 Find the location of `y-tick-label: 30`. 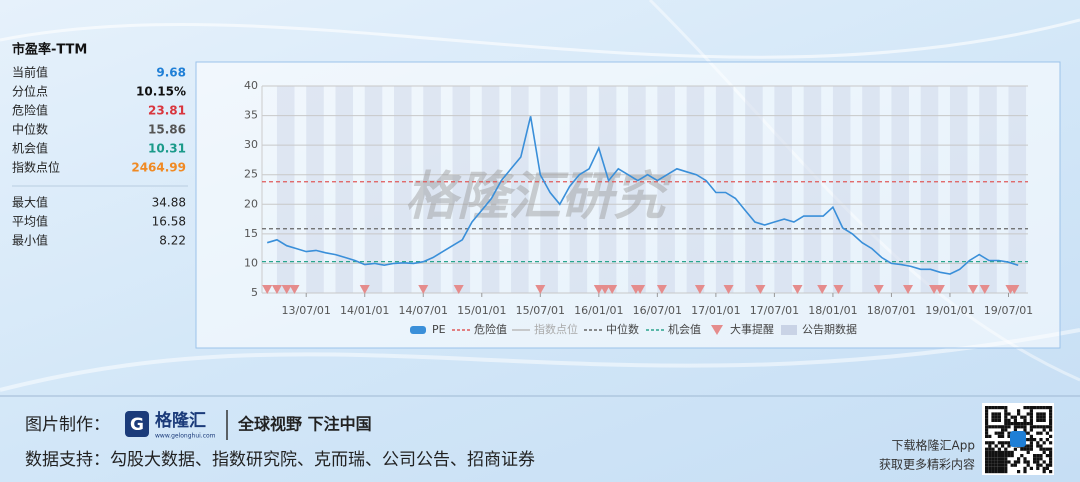

y-tick-label: 30 is located at coordinates (251, 144).